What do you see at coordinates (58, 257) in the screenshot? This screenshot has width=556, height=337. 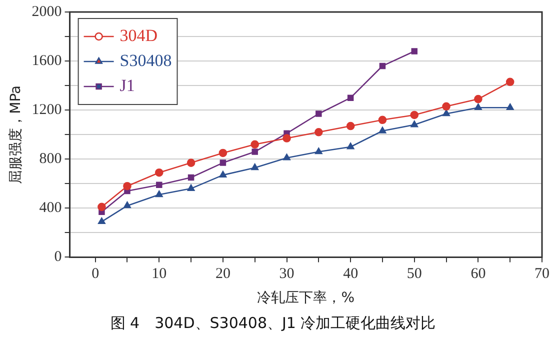 I see `y-tick-label: 0` at bounding box center [58, 257].